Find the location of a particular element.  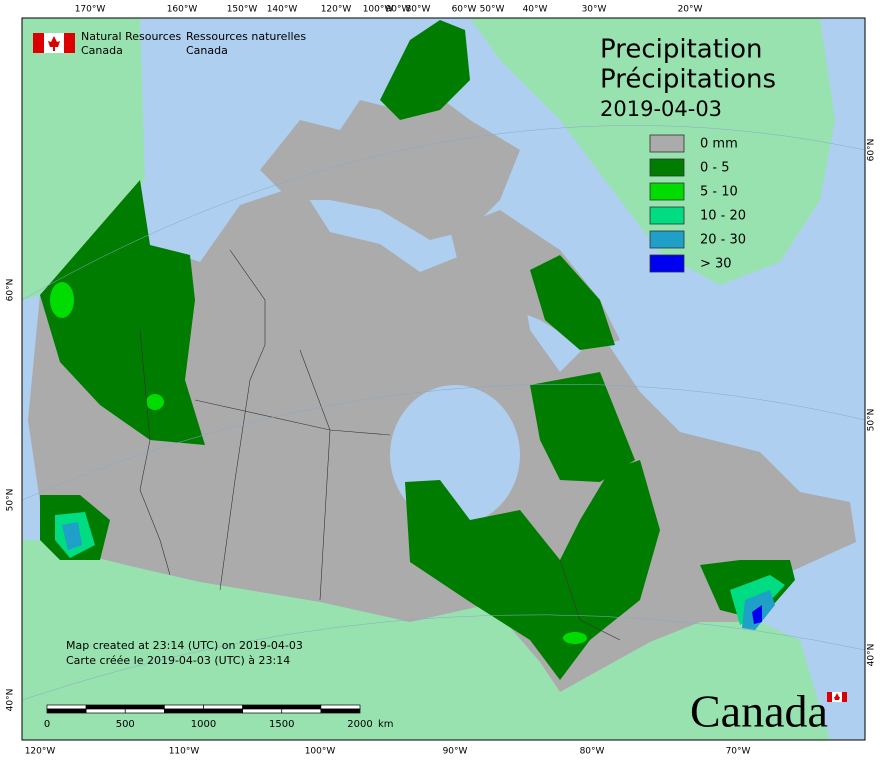

graticule-label: 150°W is located at coordinates (242, 10).